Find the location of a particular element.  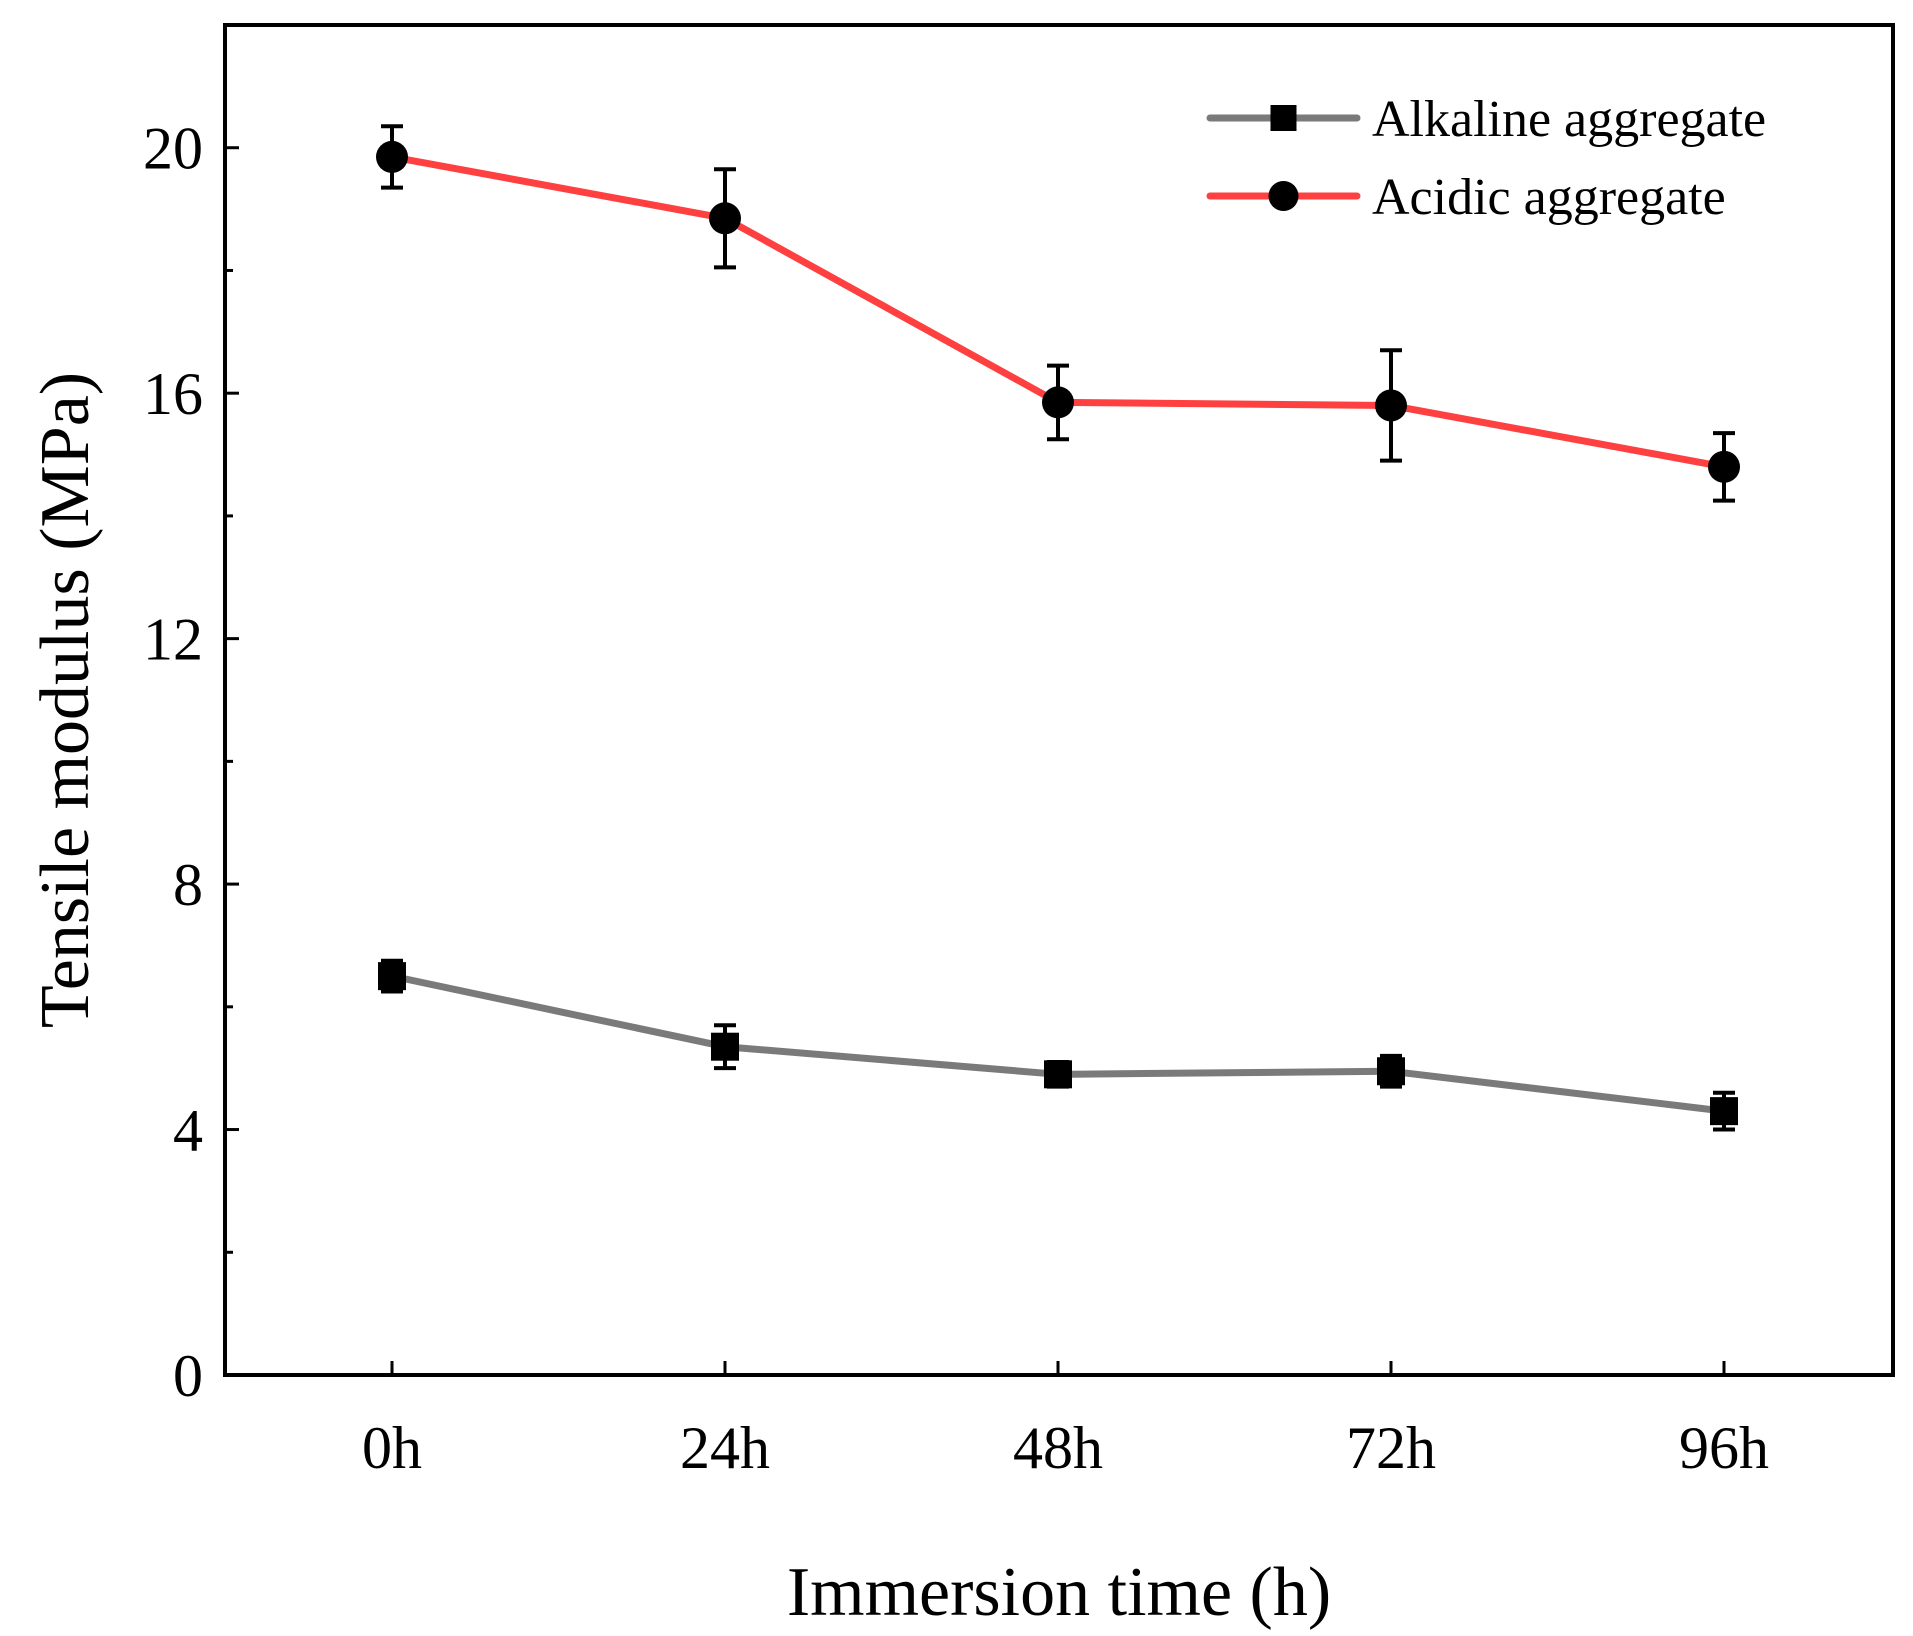

y-tick-label: 4 is located at coordinates (188, 1131).